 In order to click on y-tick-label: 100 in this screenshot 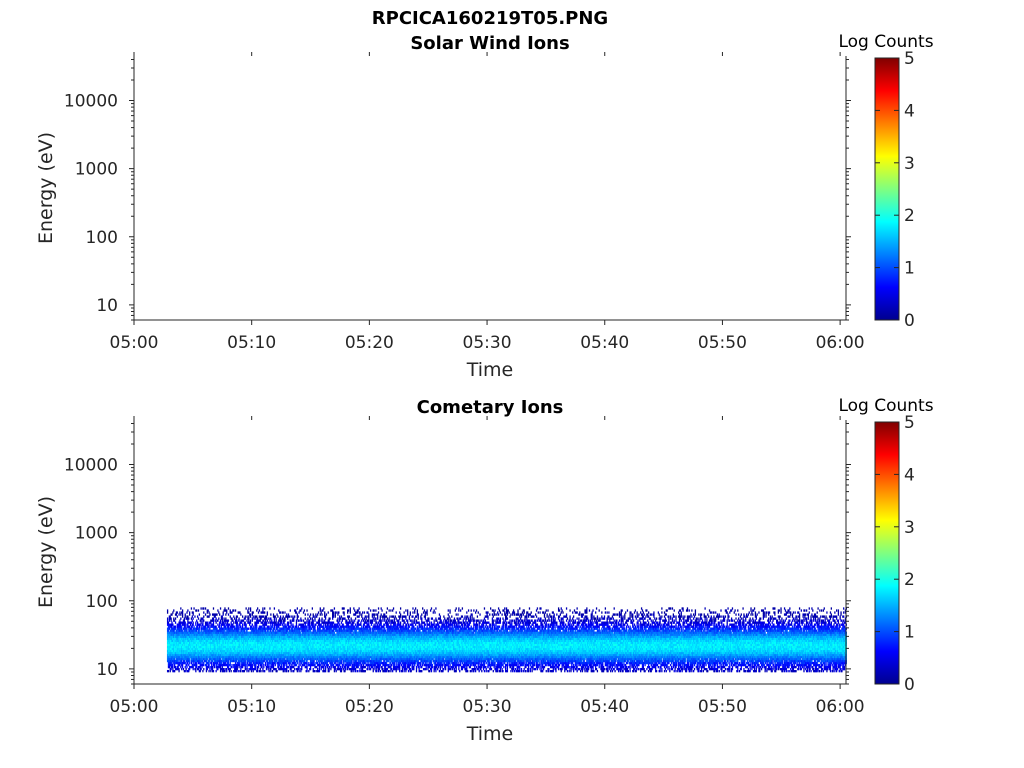, I will do `click(102, 238)`.